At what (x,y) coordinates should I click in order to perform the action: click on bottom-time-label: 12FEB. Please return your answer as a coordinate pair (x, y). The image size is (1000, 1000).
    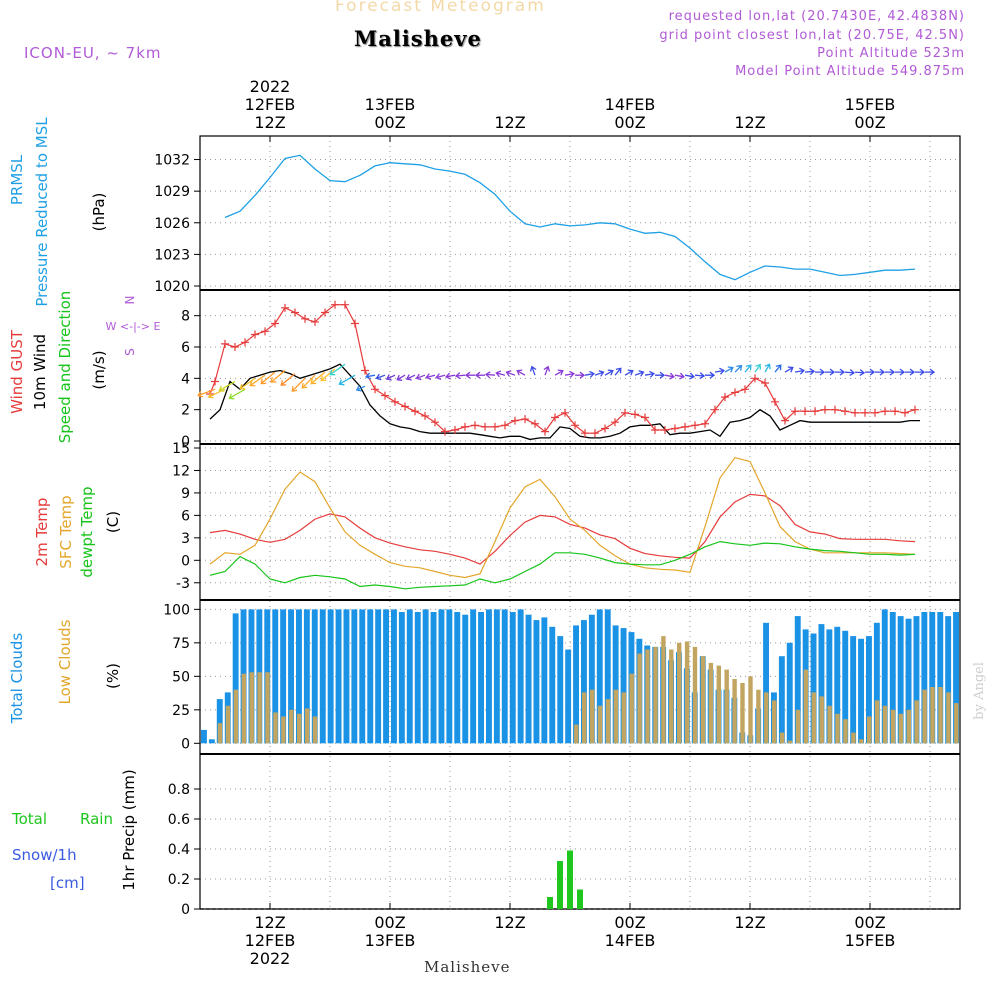
    Looking at the image, I should click on (270, 940).